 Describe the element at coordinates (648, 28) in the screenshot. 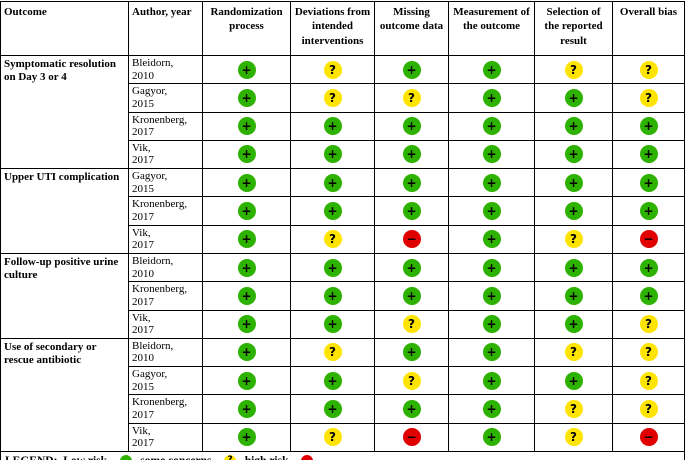

I see `col-header-overall-bias: Overall bias` at that location.